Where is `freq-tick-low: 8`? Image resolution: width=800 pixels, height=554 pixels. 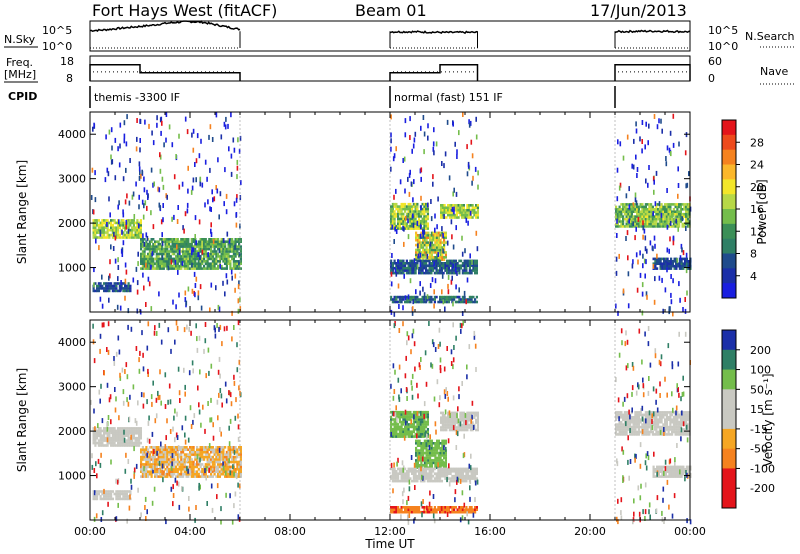
freq-tick-low: 8 is located at coordinates (69, 78).